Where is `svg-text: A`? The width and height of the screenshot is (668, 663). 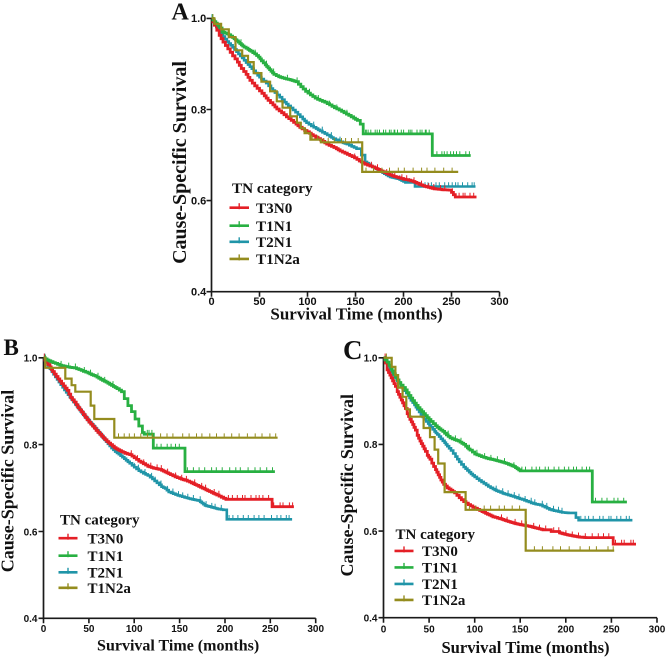
svg-text: A is located at coordinates (181, 13).